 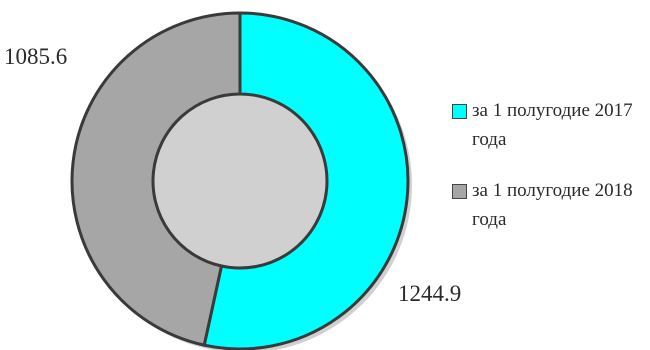 I want to click on legend-label-2017: за 1 полугодие 2017 года, so click(x=552, y=125).